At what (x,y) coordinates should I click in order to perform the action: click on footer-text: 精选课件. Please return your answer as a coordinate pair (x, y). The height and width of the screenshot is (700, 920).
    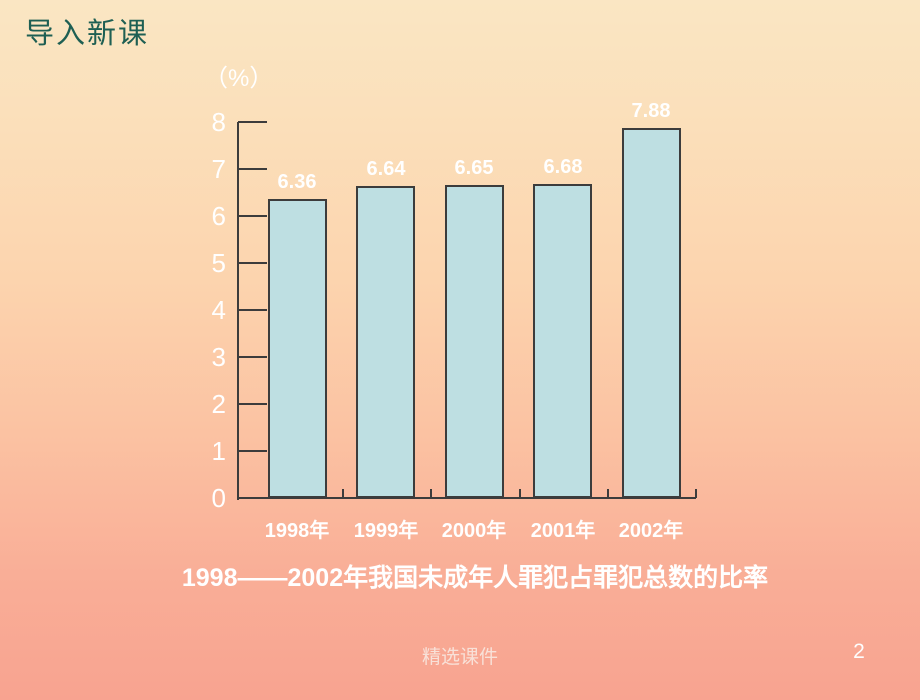
    Looking at the image, I should click on (460, 657).